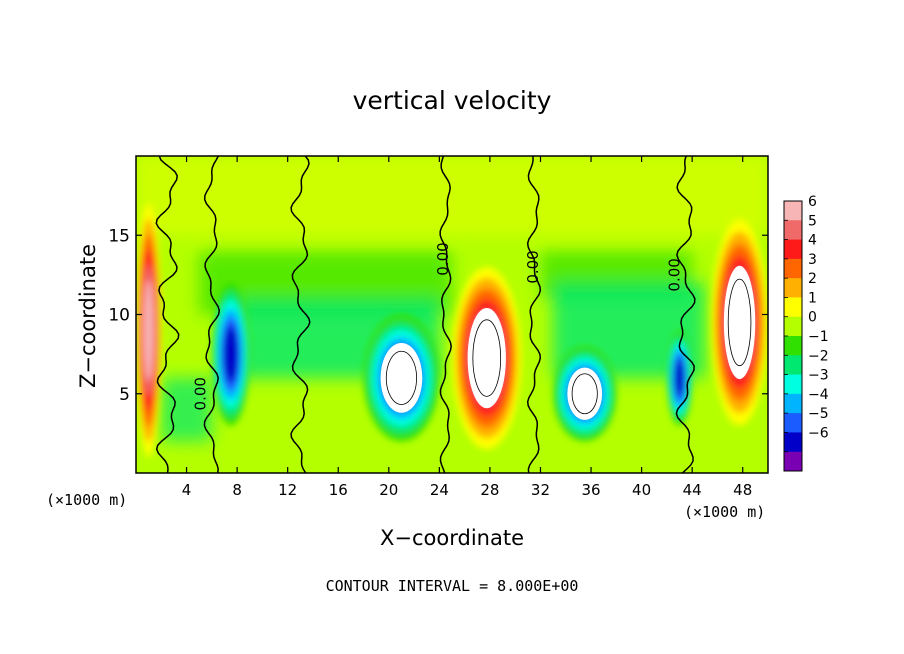 Image resolution: width=904 pixels, height=654 pixels. Describe the element at coordinates (812, 202) in the screenshot. I see `colorbar-tick-label: 6` at that location.